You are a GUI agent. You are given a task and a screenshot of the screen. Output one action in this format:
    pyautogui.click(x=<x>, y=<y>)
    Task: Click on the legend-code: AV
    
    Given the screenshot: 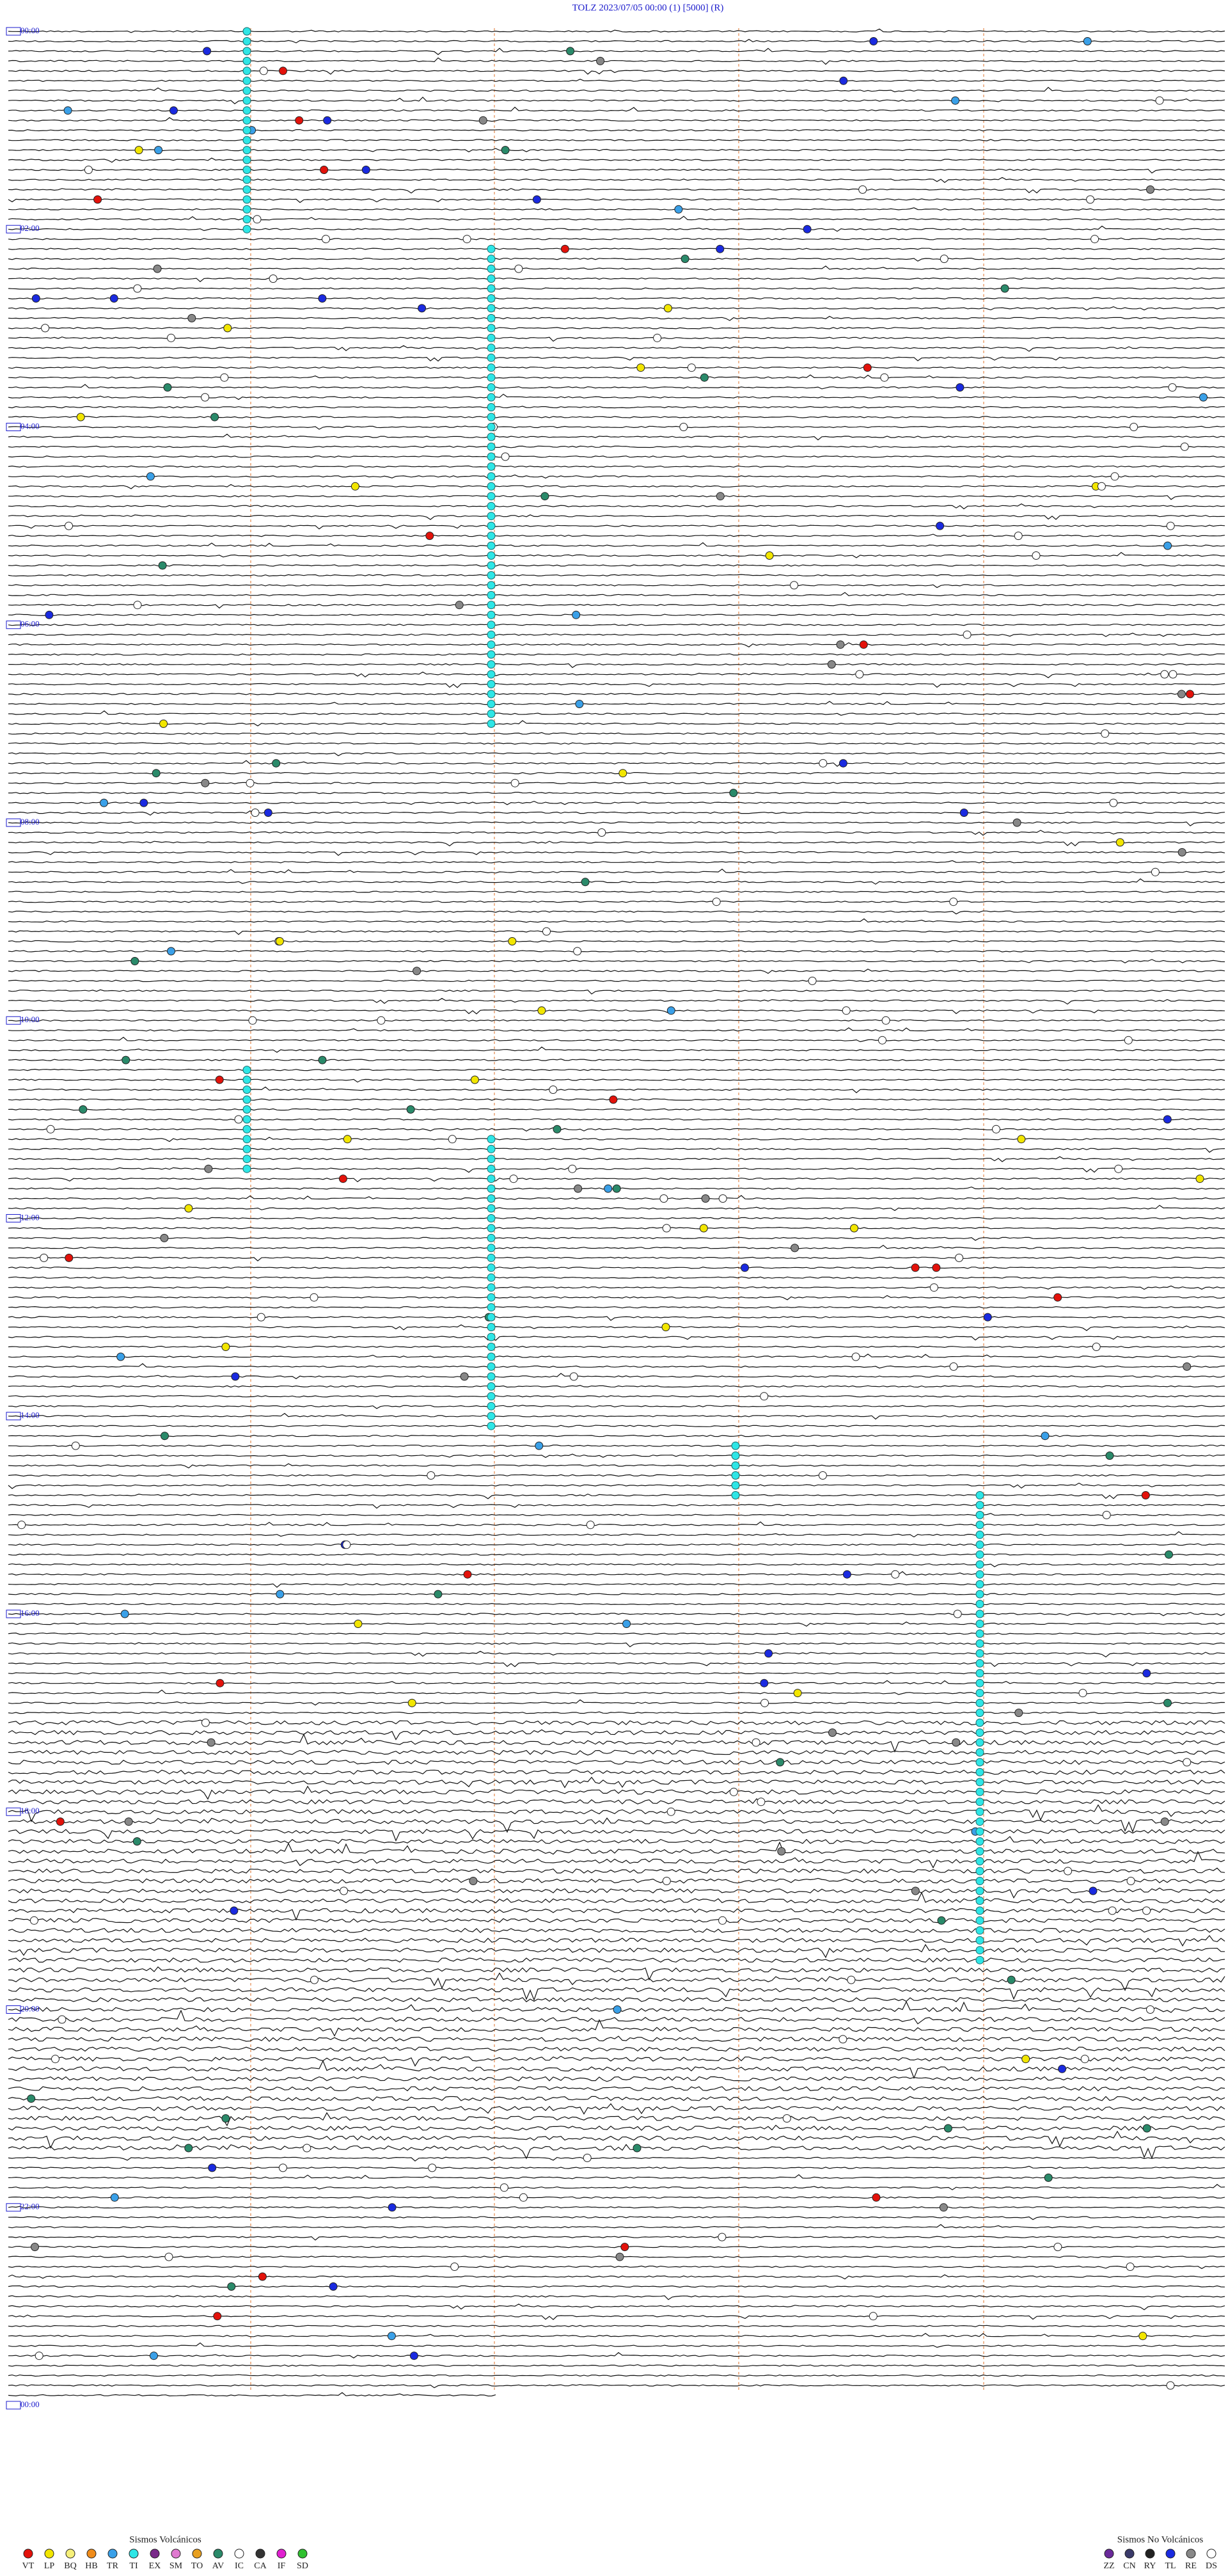 What is the action you would take?
    pyautogui.click(x=218, y=2566)
    